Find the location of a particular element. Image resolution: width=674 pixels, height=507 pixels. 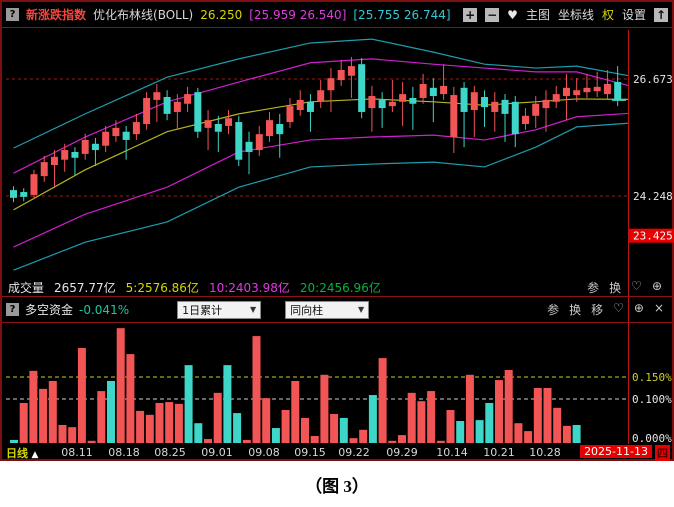

settings-button: 设置 is located at coordinates (633, 15).